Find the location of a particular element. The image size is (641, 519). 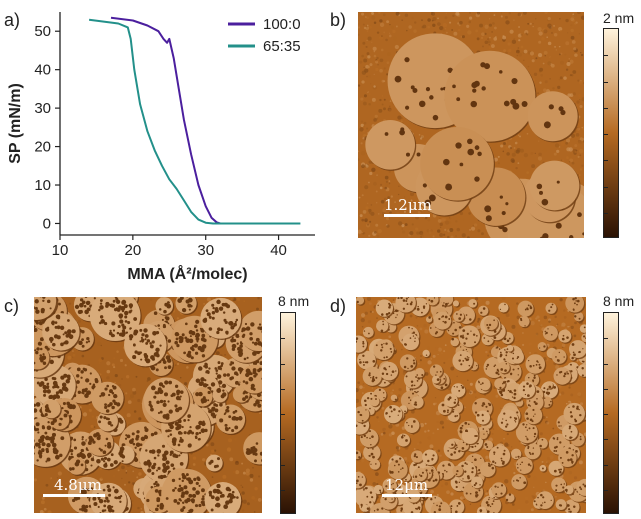

scale-label-d: 12μm is located at coordinates (407, 485).